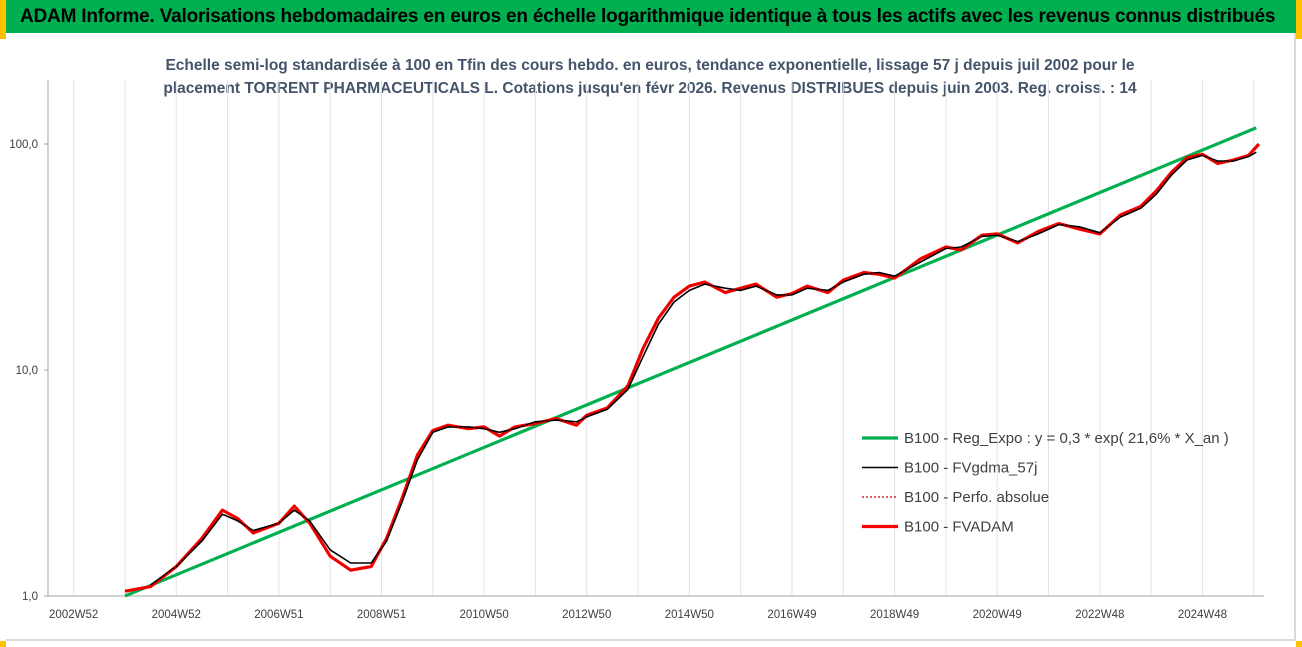  What do you see at coordinates (3, 36) in the screenshot?
I see `corner-marker-left` at bounding box center [3, 36].